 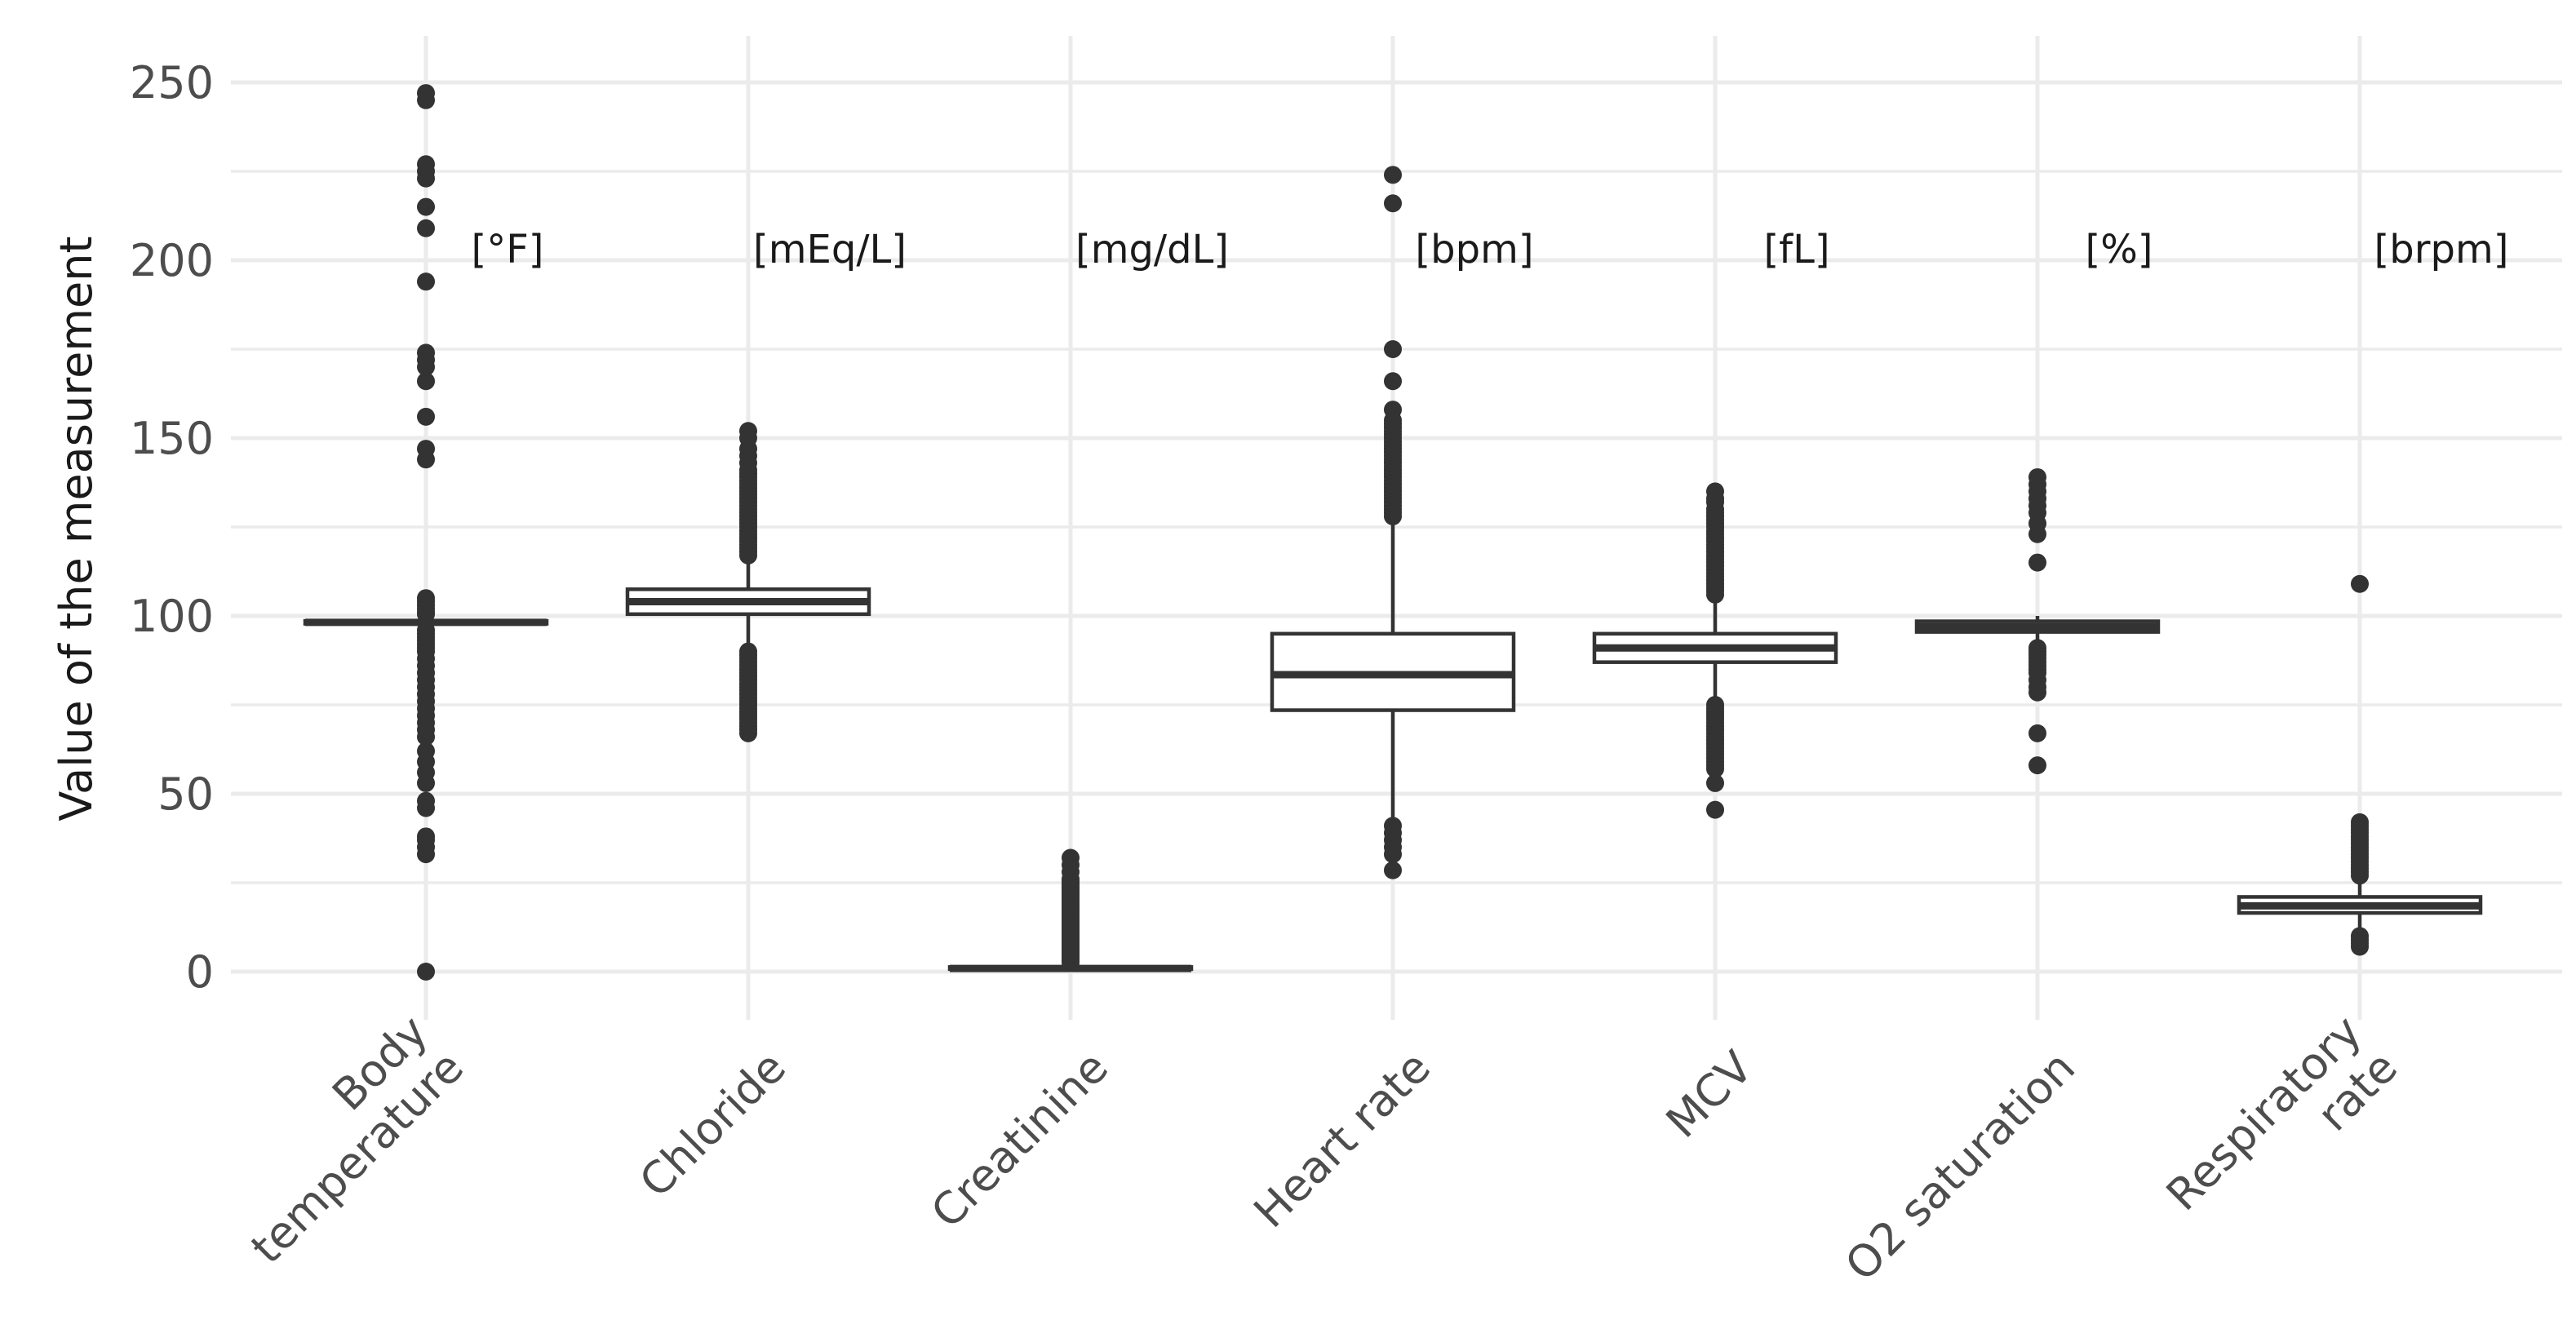 What do you see at coordinates (172, 616) in the screenshot?
I see `y-tick-label: 100` at bounding box center [172, 616].